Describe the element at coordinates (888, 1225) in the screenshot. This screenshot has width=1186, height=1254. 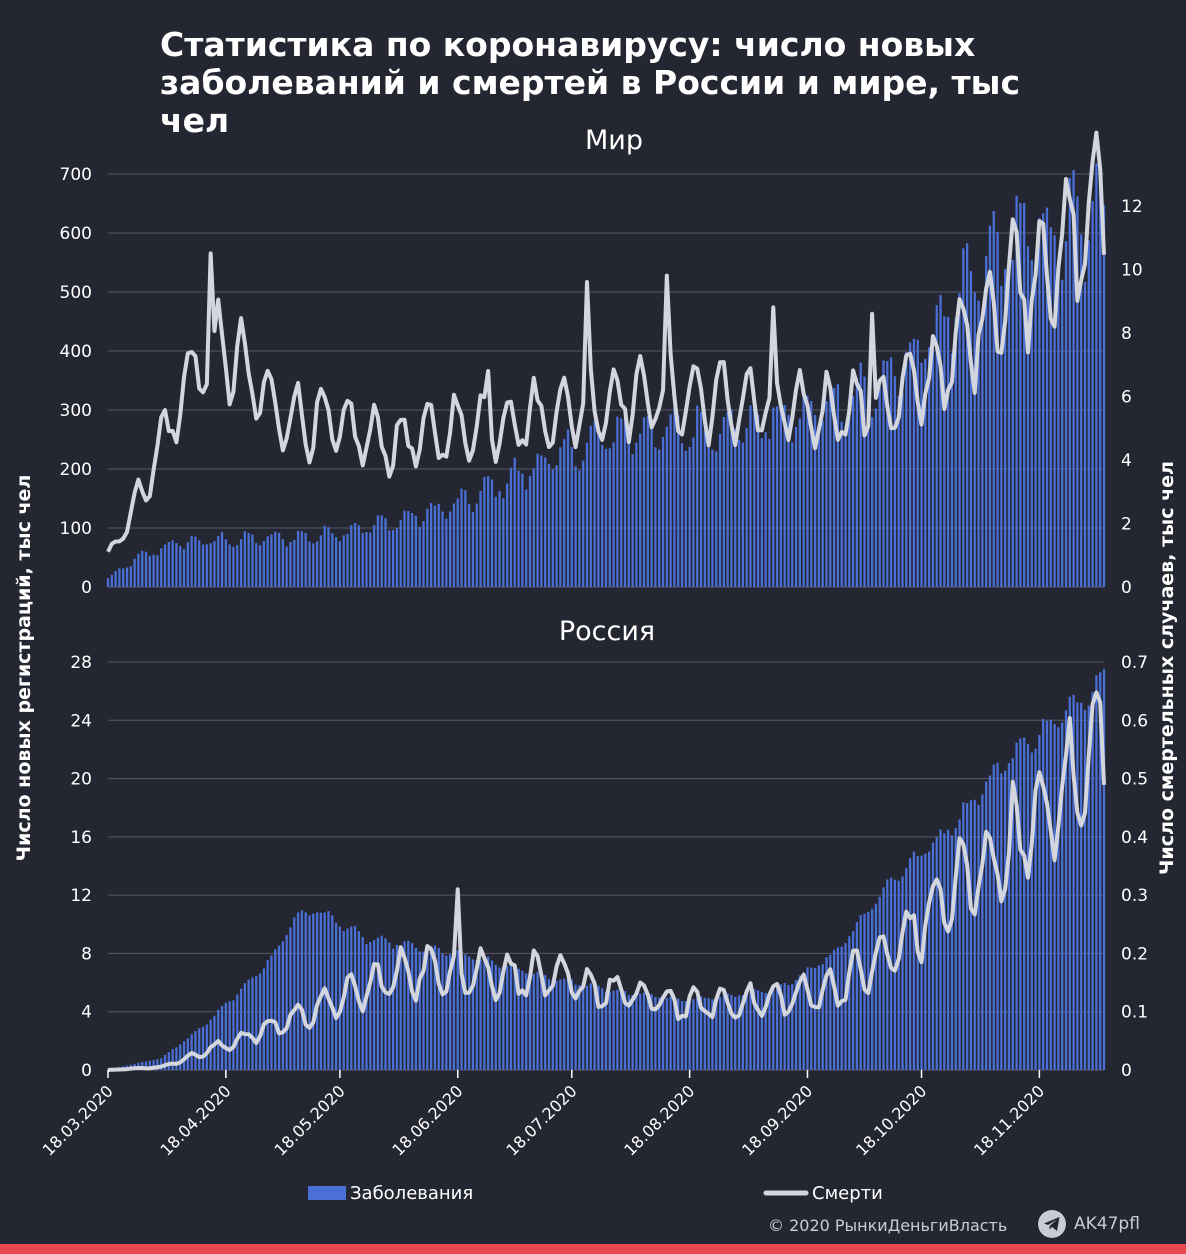
I see `copyright-text: © 2020 РынкиДеньгиВласть` at that location.